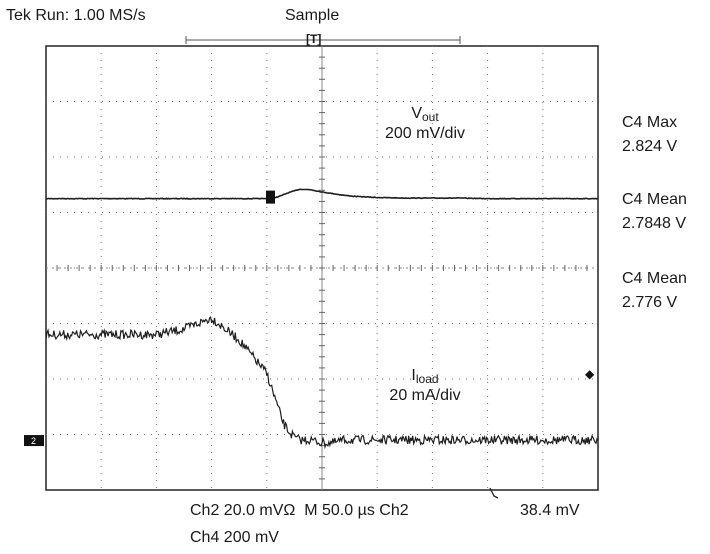  I want to click on ch2-ground-marker, so click(34, 441).